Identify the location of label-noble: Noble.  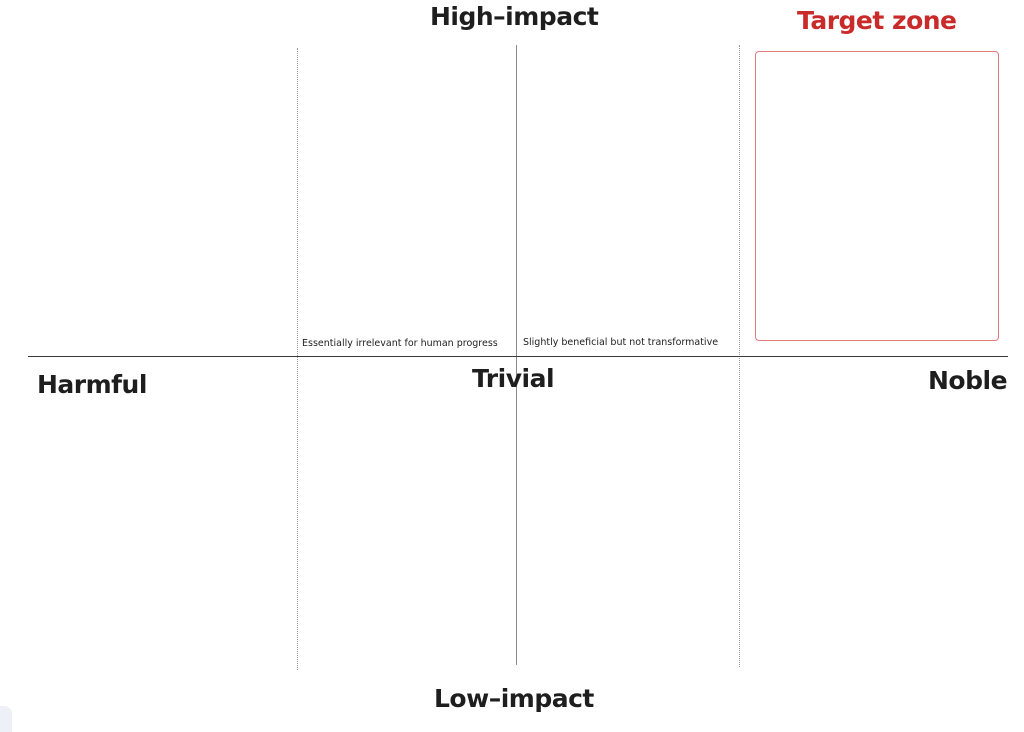
(968, 380).